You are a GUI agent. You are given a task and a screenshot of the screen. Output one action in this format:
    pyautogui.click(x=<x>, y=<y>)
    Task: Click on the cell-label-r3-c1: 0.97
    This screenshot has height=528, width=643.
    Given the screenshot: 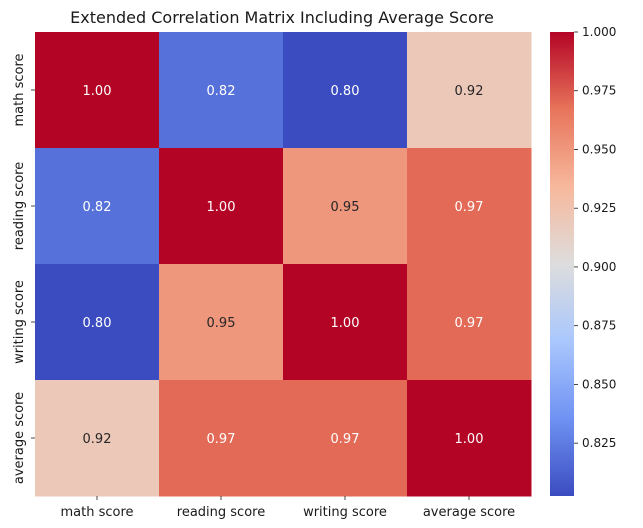 What is the action you would take?
    pyautogui.click(x=221, y=439)
    